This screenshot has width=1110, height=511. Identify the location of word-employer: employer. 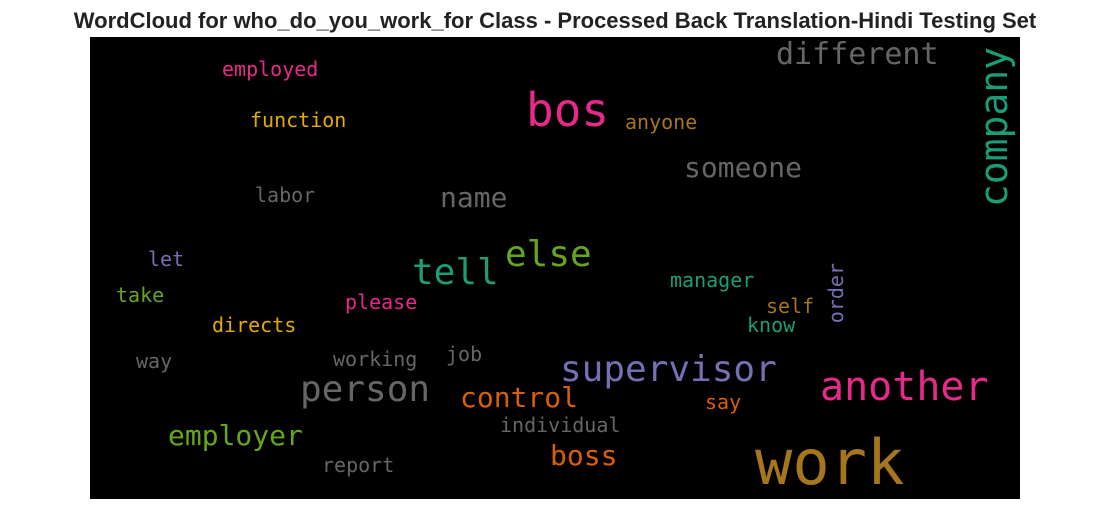
(235, 435).